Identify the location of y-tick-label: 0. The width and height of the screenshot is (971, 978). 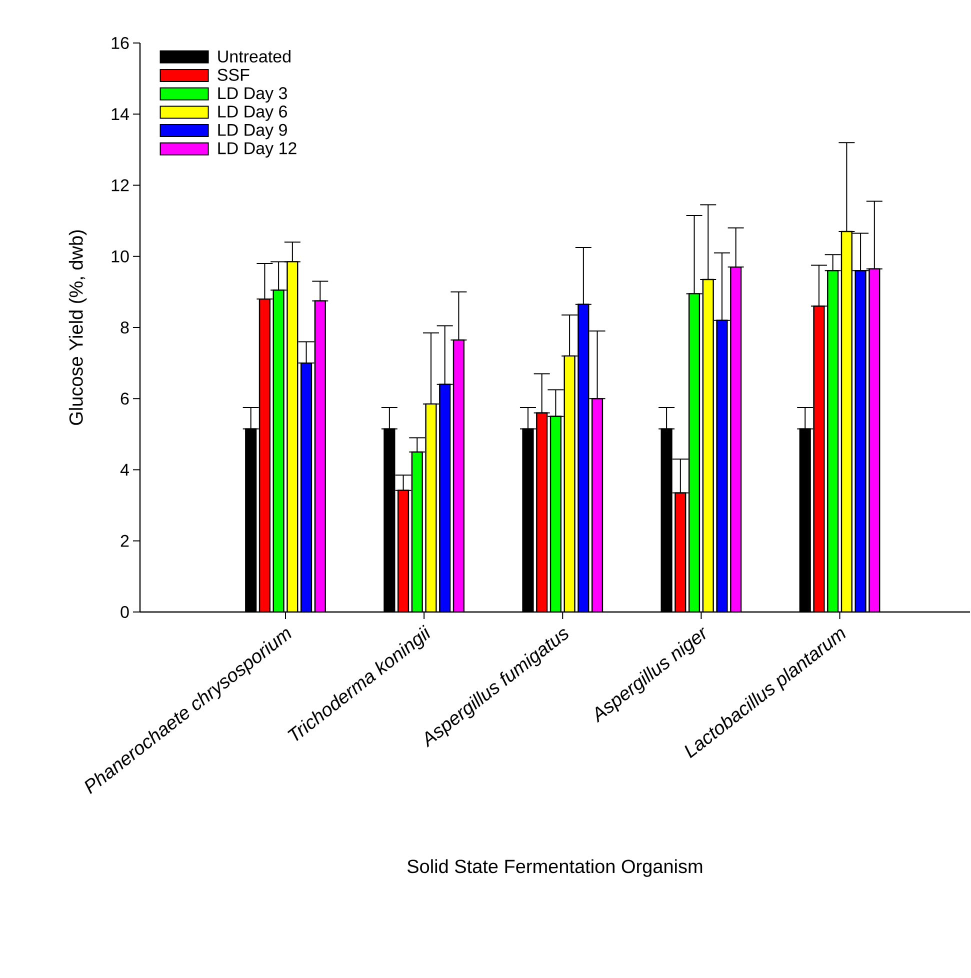
(124, 612).